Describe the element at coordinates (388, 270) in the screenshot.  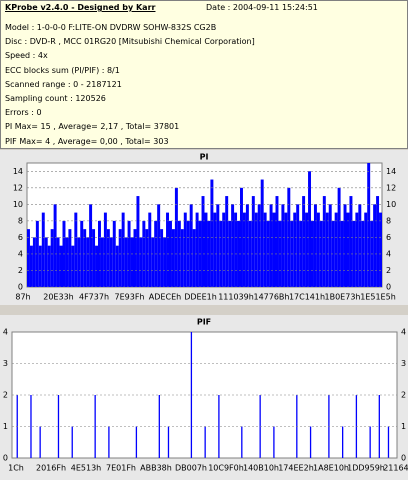
I see `y-tick-label-right: 2` at that location.